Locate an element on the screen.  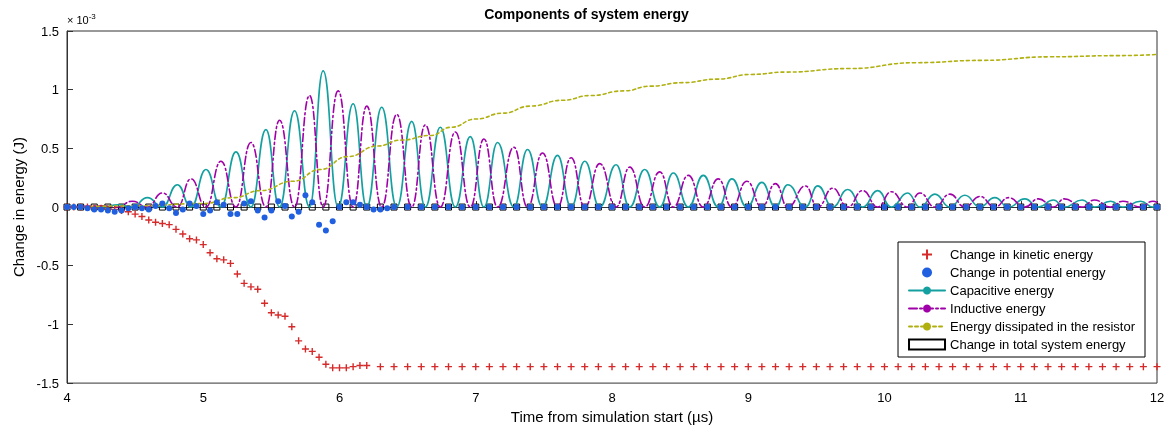
legend-label: Change in potential energy is located at coordinates (1028, 272).